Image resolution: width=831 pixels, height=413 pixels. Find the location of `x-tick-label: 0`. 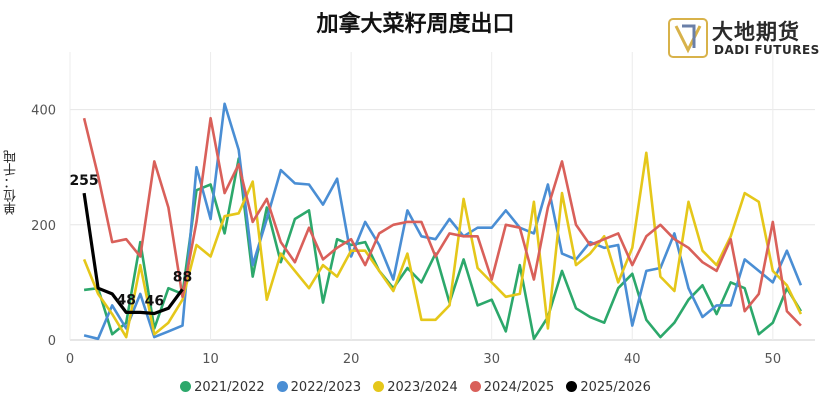

x-tick-label: 0 is located at coordinates (70, 359).